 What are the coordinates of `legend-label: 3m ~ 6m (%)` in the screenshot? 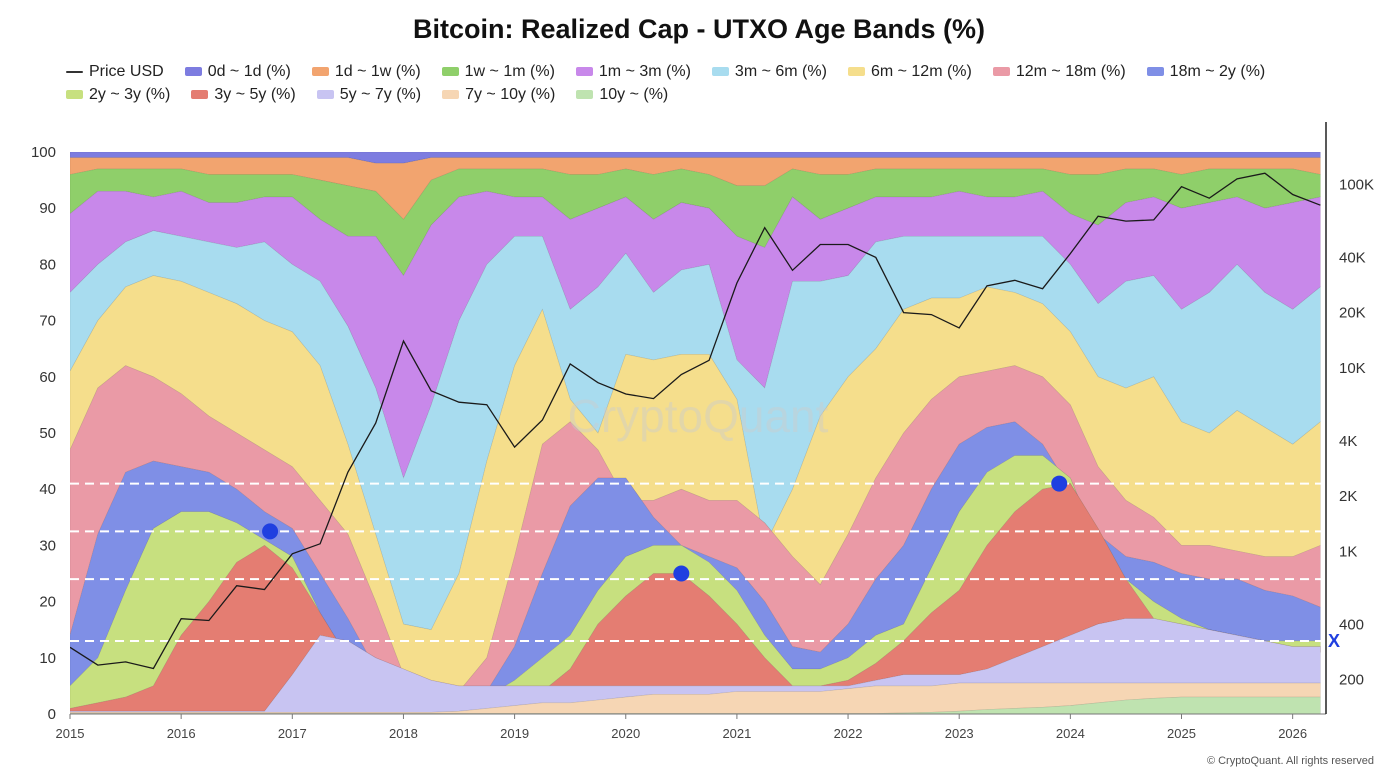 It's located at (780, 71).